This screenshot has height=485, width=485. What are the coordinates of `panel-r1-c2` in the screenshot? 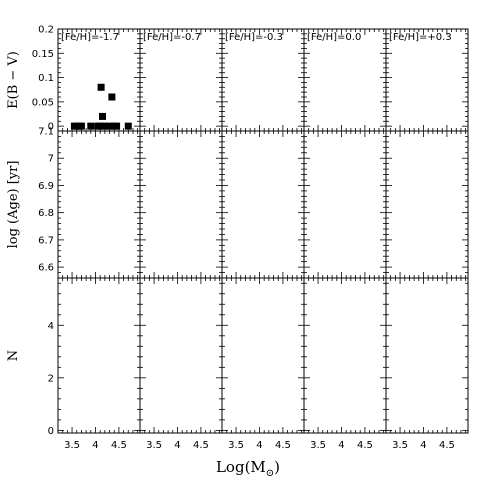 It's located at (263, 204).